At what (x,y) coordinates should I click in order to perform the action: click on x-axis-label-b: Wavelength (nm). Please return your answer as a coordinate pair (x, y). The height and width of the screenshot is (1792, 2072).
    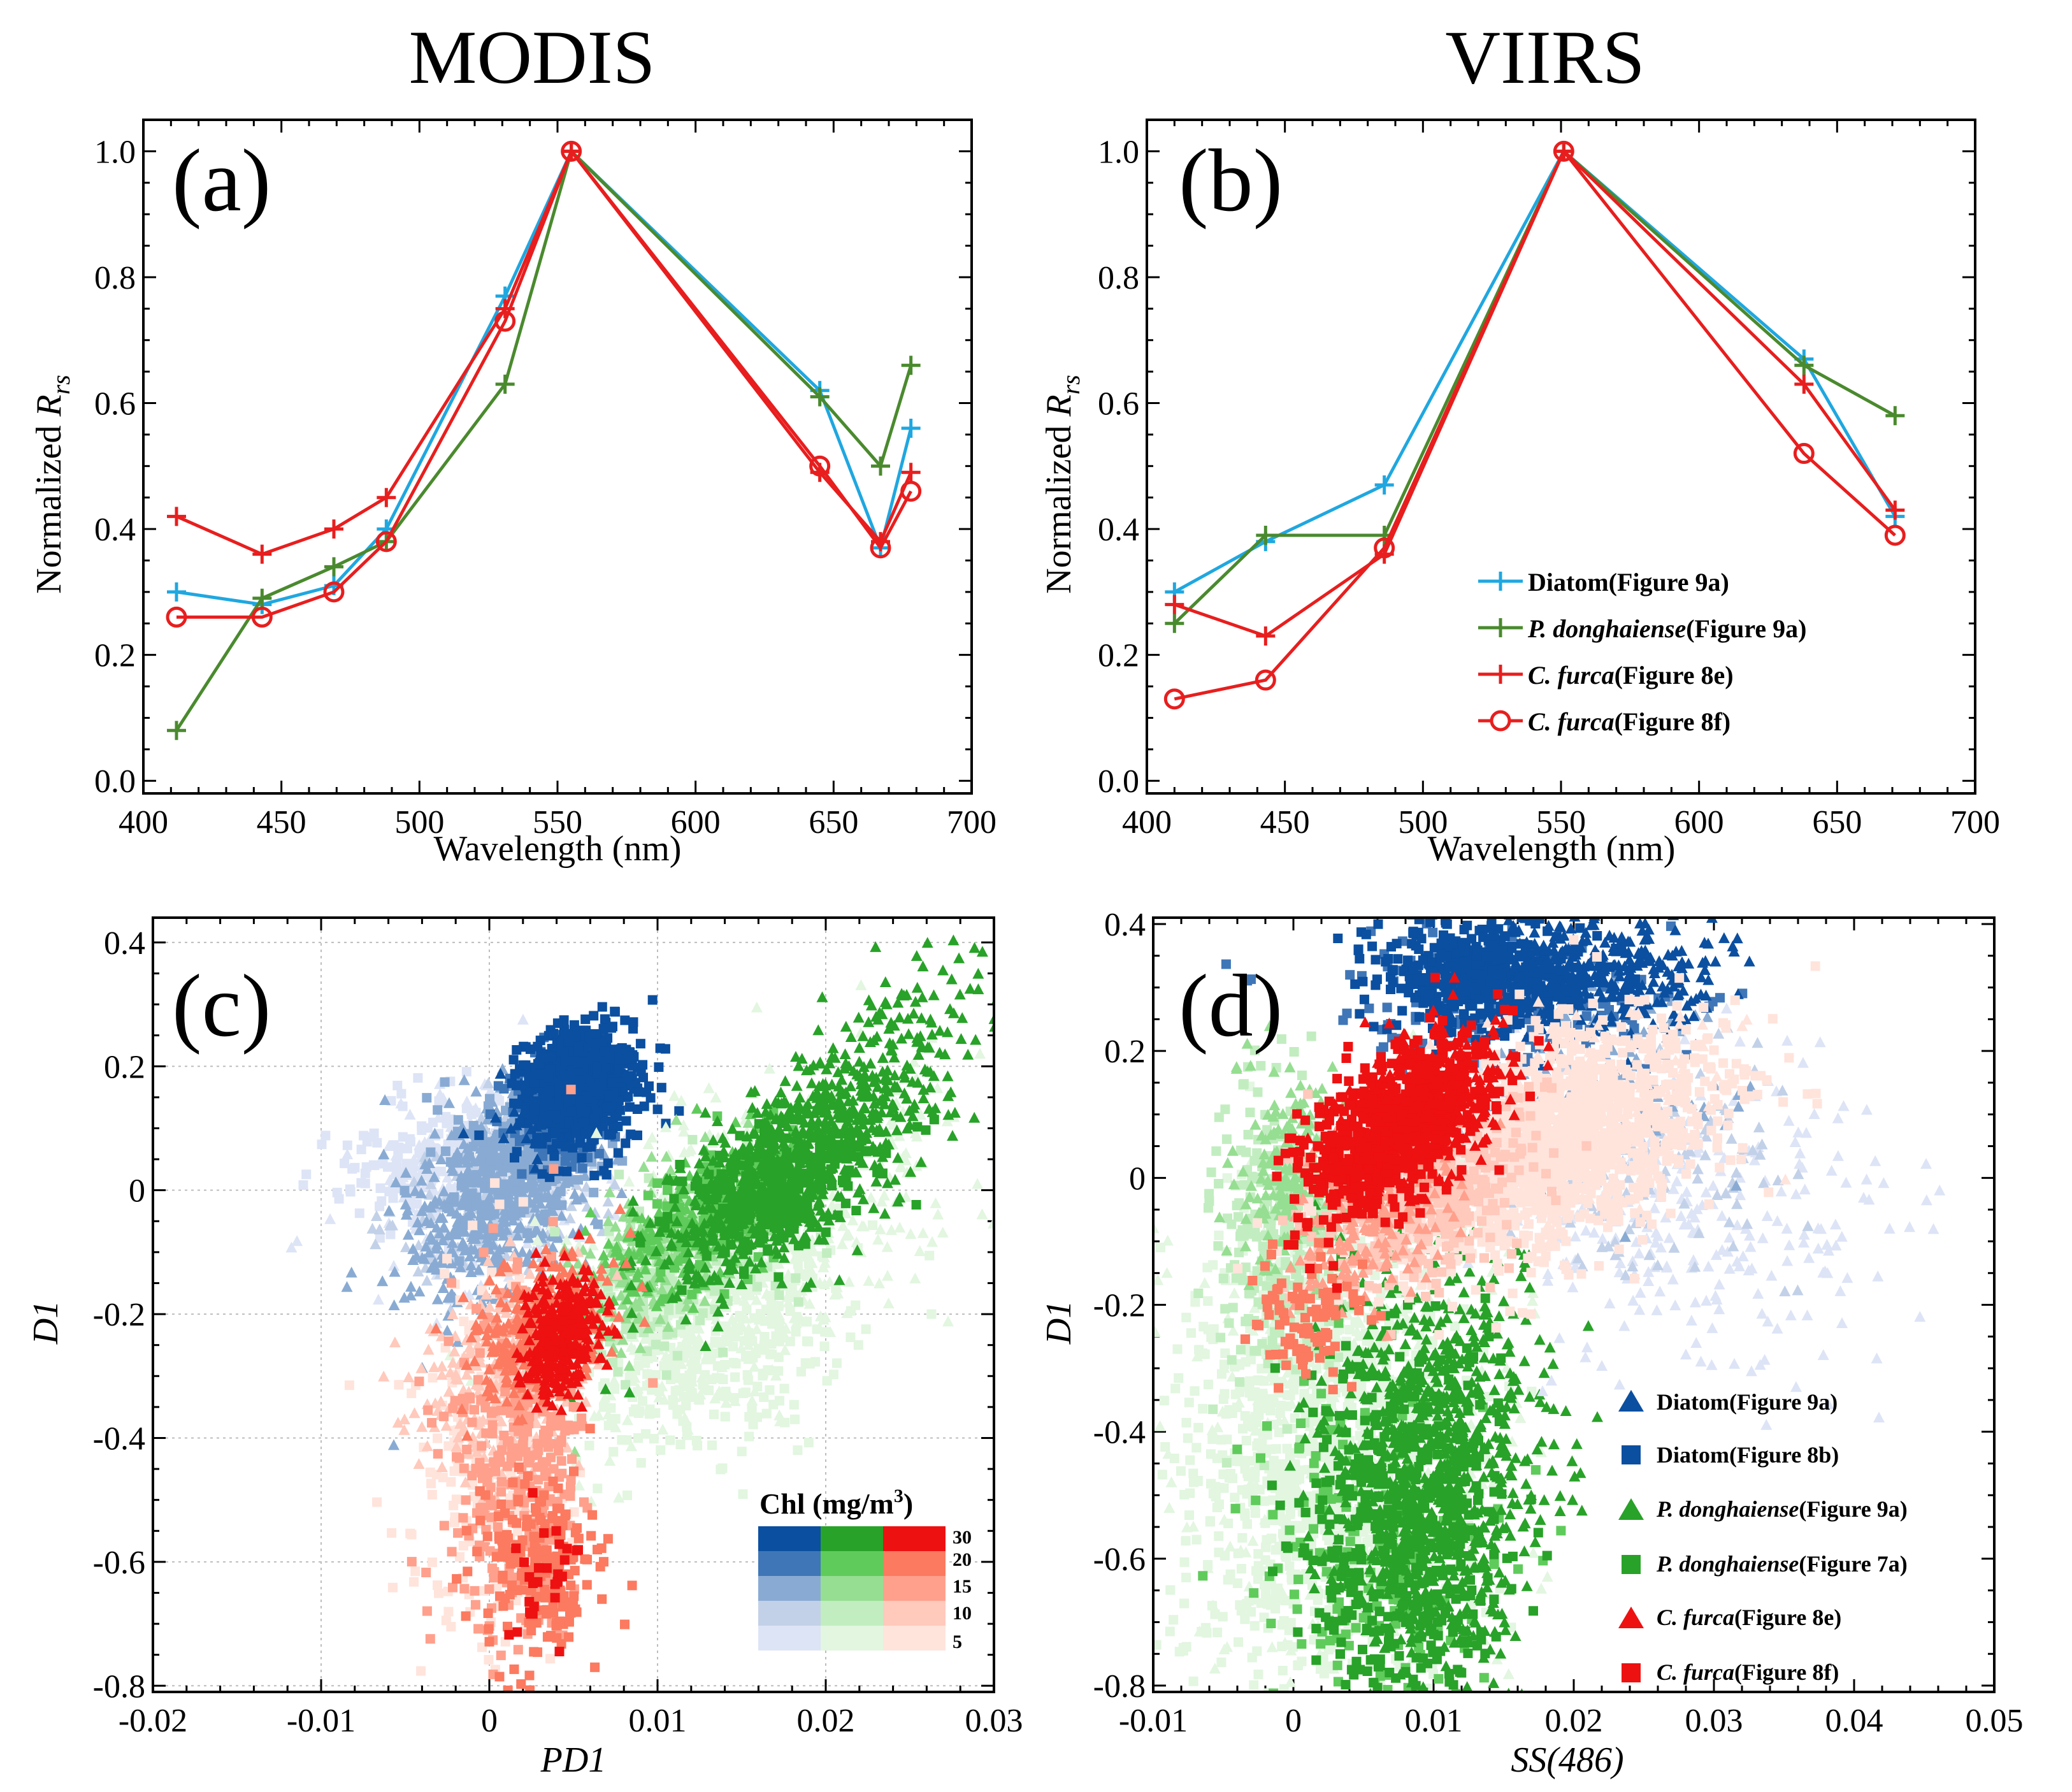
    Looking at the image, I should click on (1552, 849).